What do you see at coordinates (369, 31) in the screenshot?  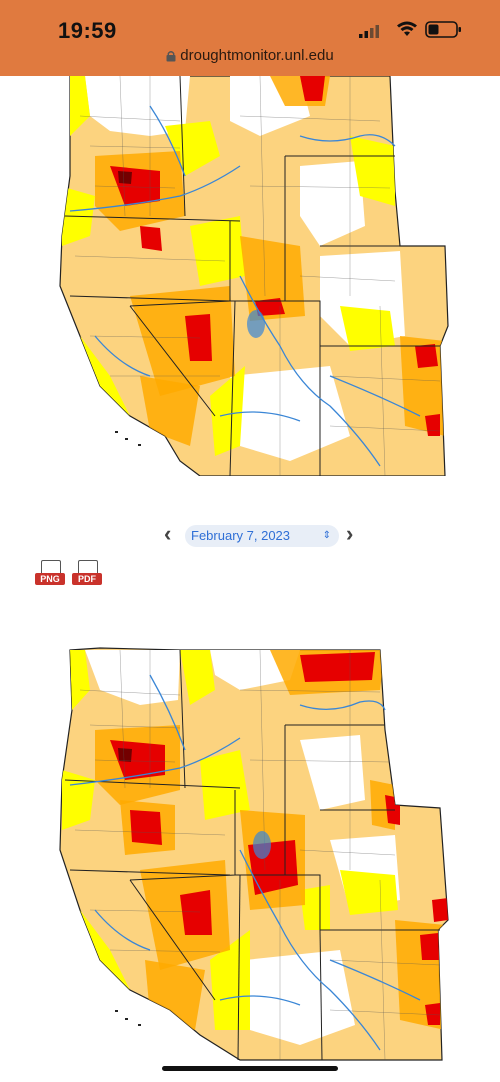 I see `cellular-signal-icon` at bounding box center [369, 31].